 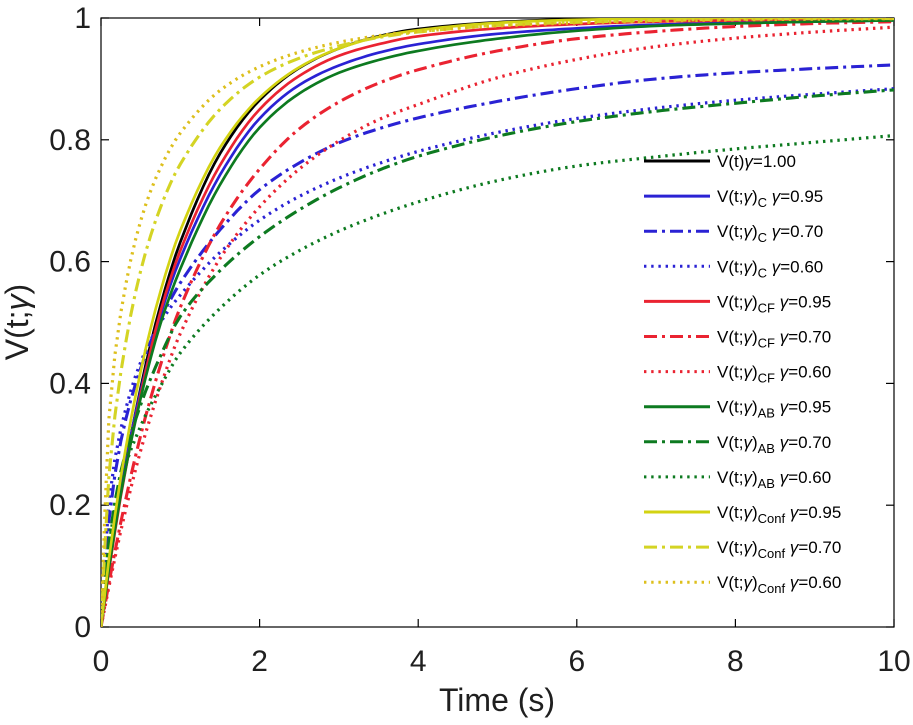 What do you see at coordinates (774, 444) in the screenshot?
I see `legend-label-AB0.70: V(t;γ)AB γ=0.70` at bounding box center [774, 444].